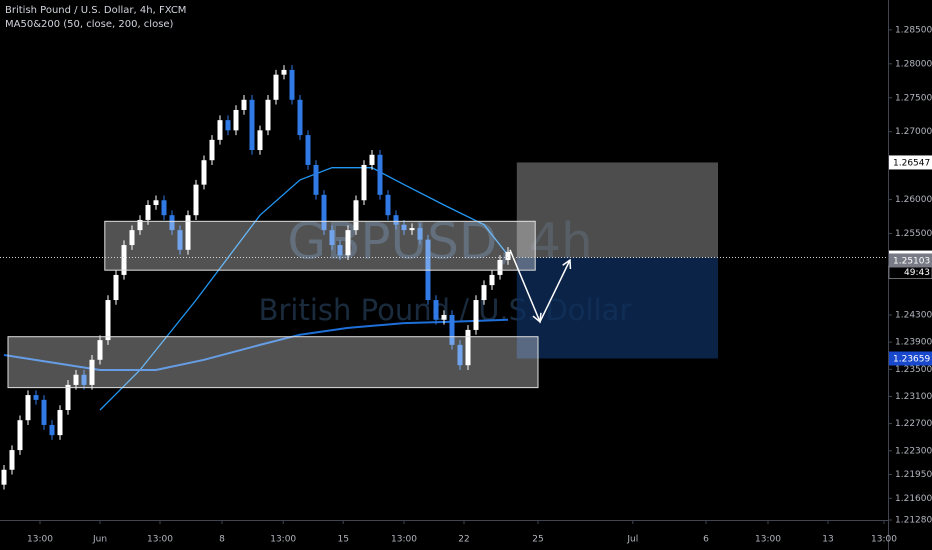  What do you see at coordinates (99, 540) in the screenshot?
I see `x-tick-label: Jun` at bounding box center [99, 540].